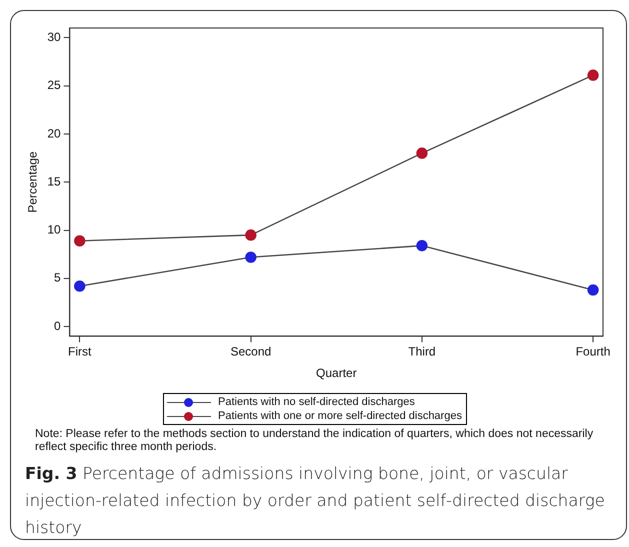  Describe the element at coordinates (315, 501) in the screenshot. I see `text: Fig. 3 Percentage of admissions involving bone, joint, or vascular injection-related infection by order and patient self-directed discharge history` at that location.